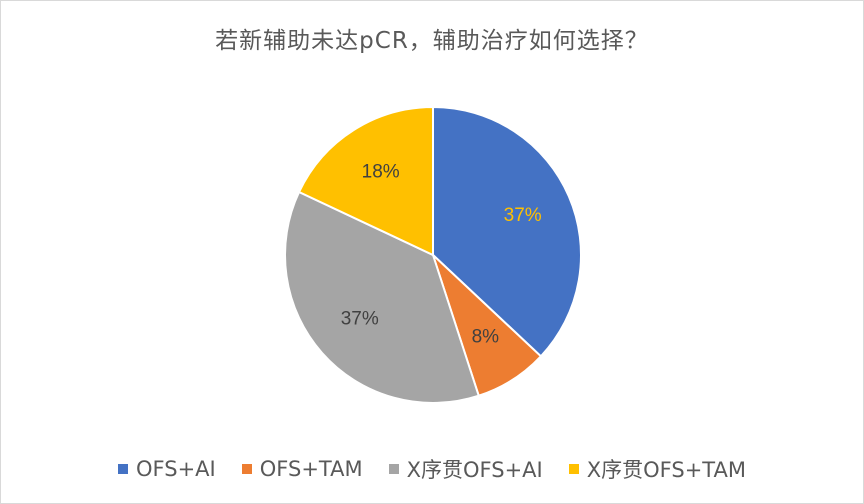 The width and height of the screenshot is (864, 504). What do you see at coordinates (432, 41) in the screenshot?
I see `chart-title: 若新辅助未达pCR，辅助治疗如何选择？` at bounding box center [432, 41].